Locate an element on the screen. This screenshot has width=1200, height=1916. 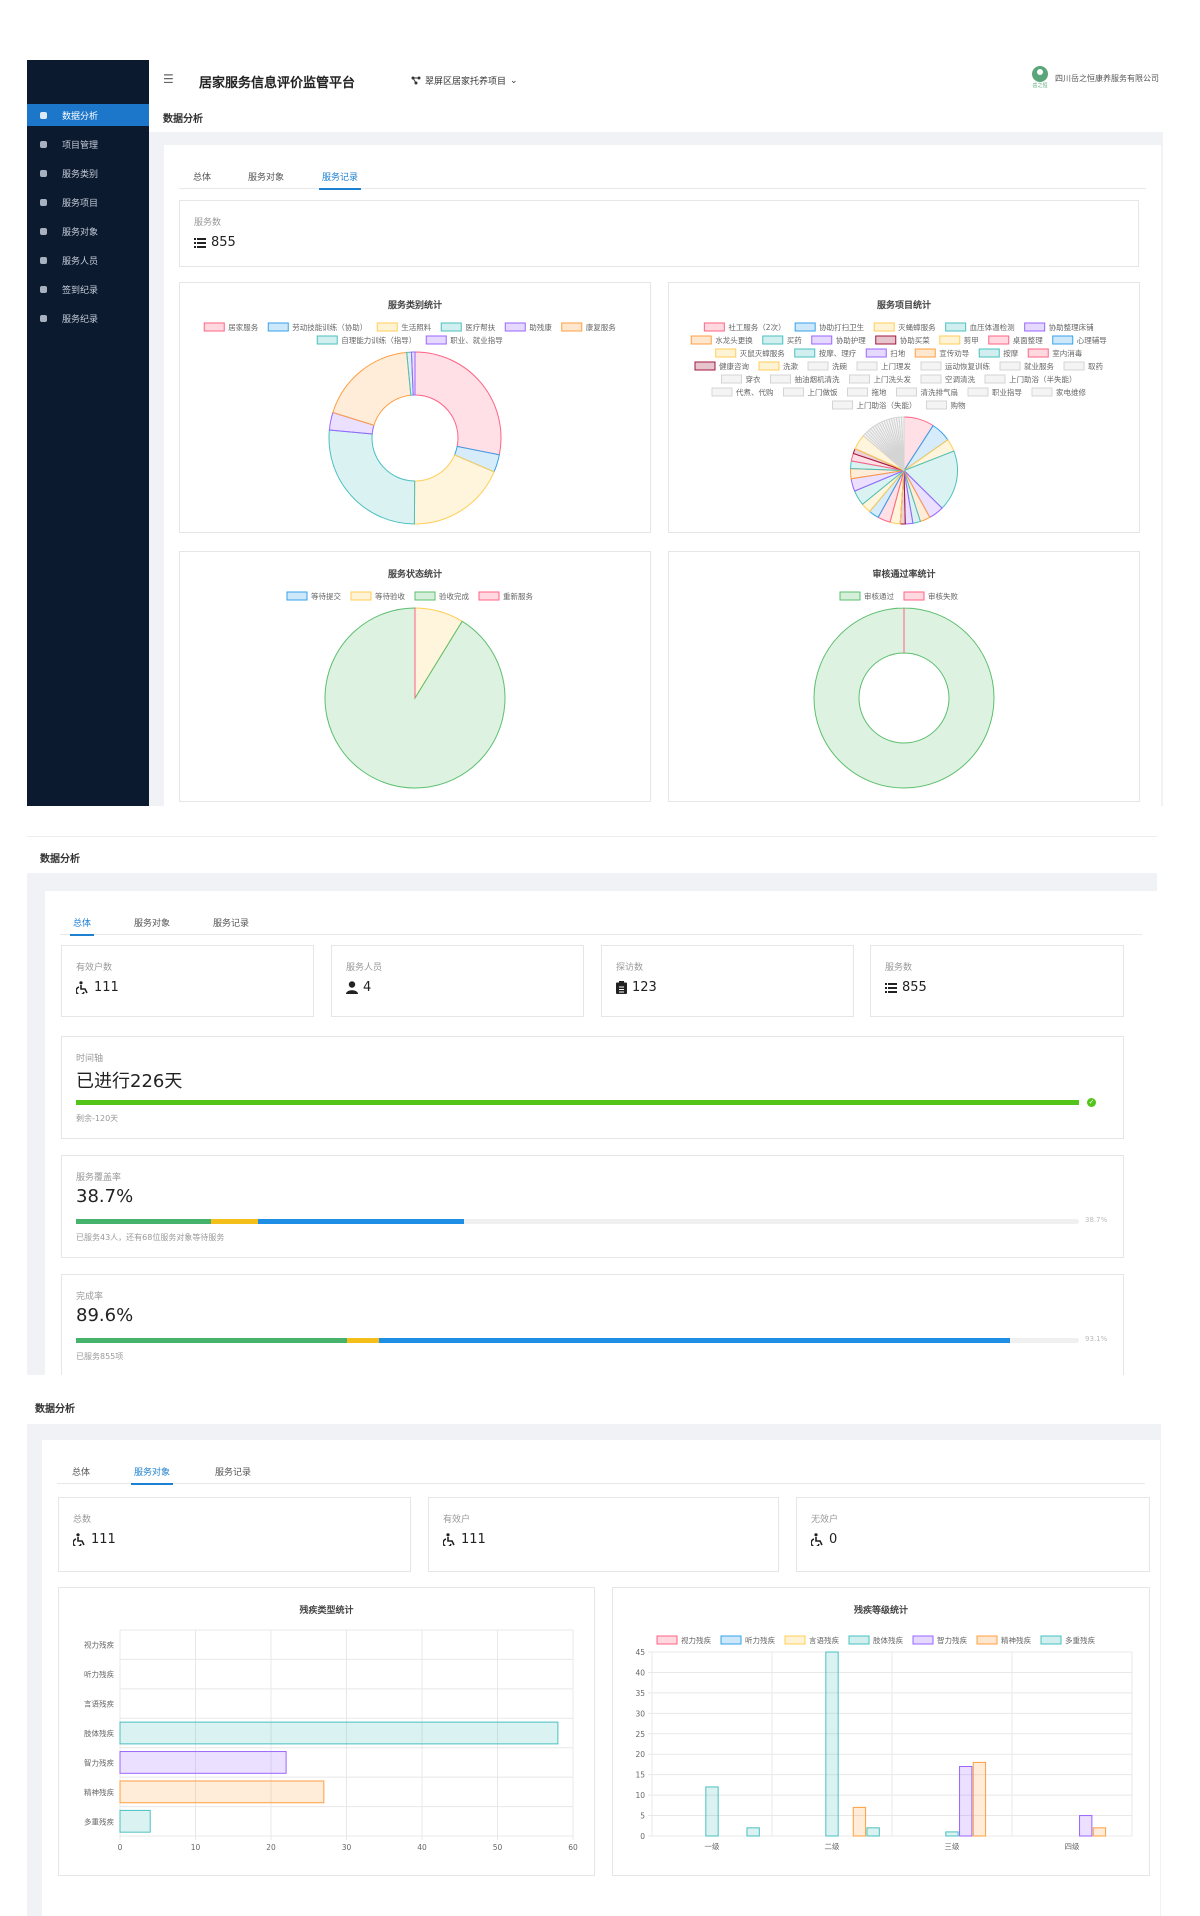
nav-item: 服务类别 is located at coordinates (88, 173).